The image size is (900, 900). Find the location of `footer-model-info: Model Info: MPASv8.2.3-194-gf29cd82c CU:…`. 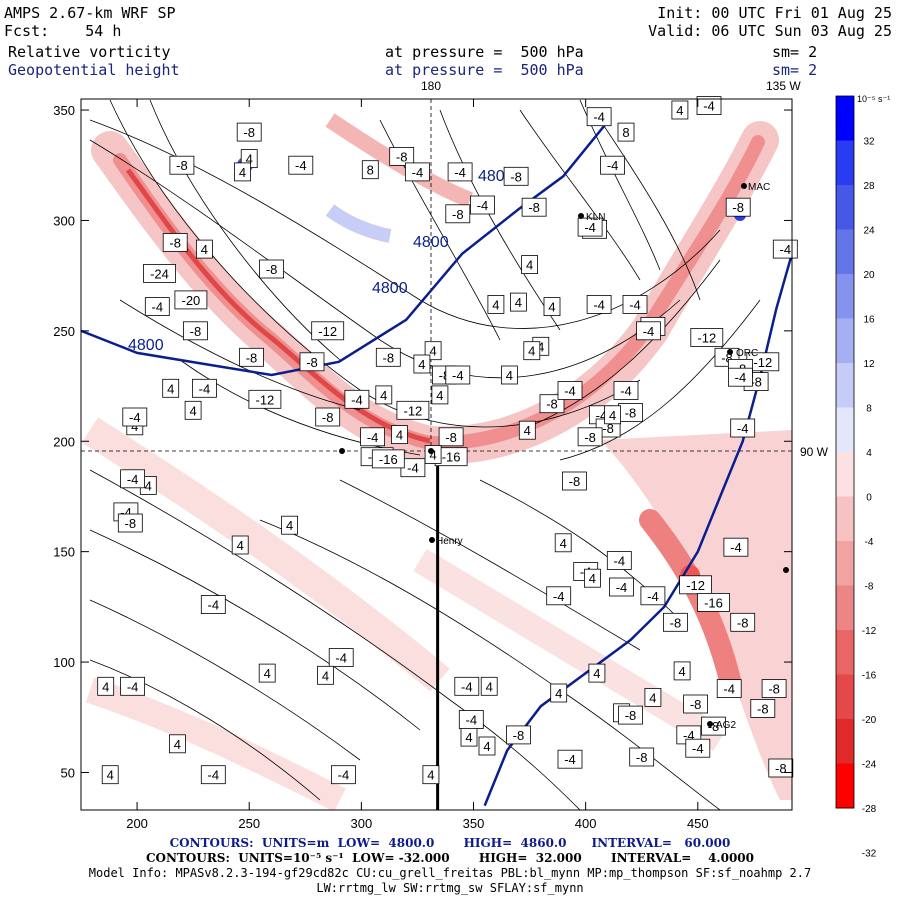

footer-model-info: Model Info: MPASv8.2.3-194-gf29cd82c CU:… is located at coordinates (450, 873).